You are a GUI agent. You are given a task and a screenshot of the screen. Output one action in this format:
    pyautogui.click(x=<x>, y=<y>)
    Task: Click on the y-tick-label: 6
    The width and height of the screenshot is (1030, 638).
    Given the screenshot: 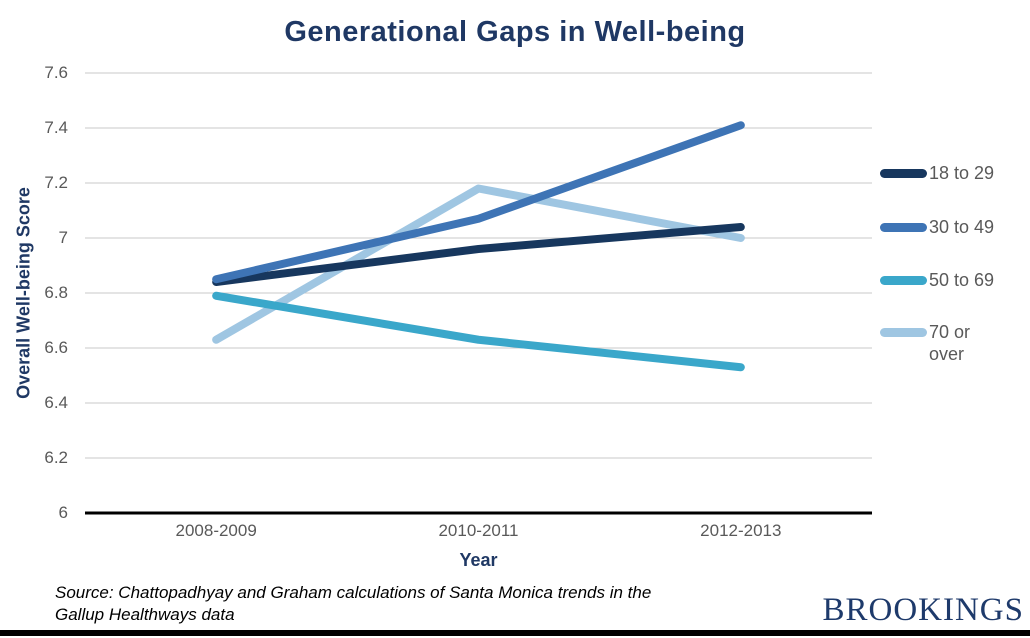 What is the action you would take?
    pyautogui.click(x=63, y=512)
    